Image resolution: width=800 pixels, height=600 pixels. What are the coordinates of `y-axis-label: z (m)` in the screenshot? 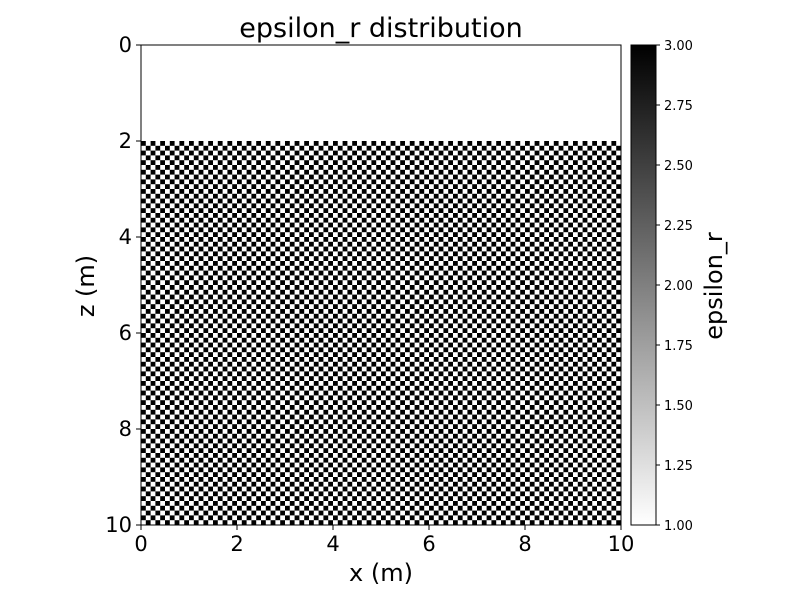 It's located at (86, 286).